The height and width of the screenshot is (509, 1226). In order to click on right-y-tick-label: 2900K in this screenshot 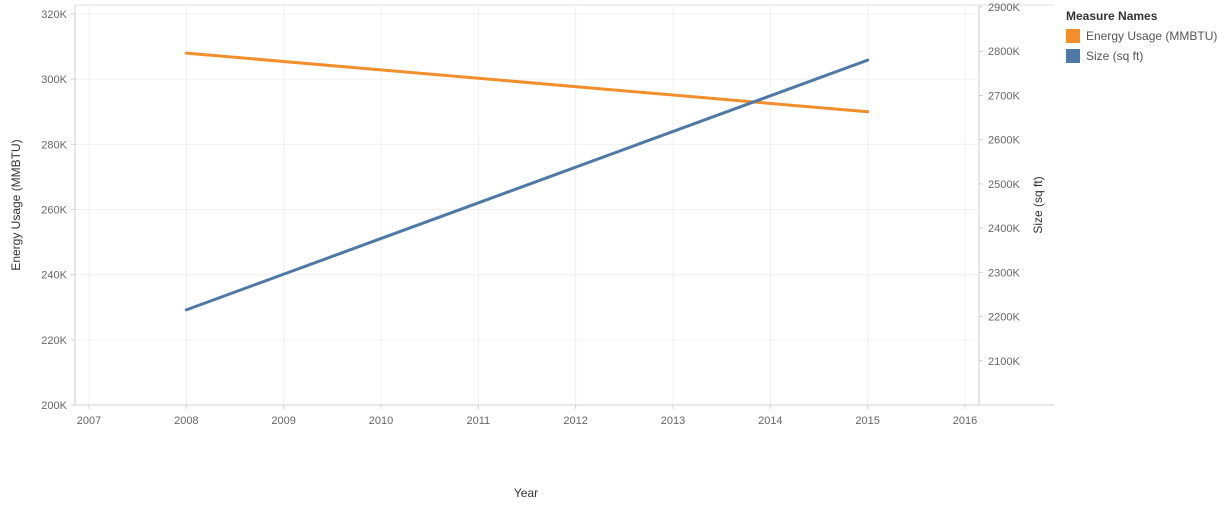, I will do `click(1004, 8)`.